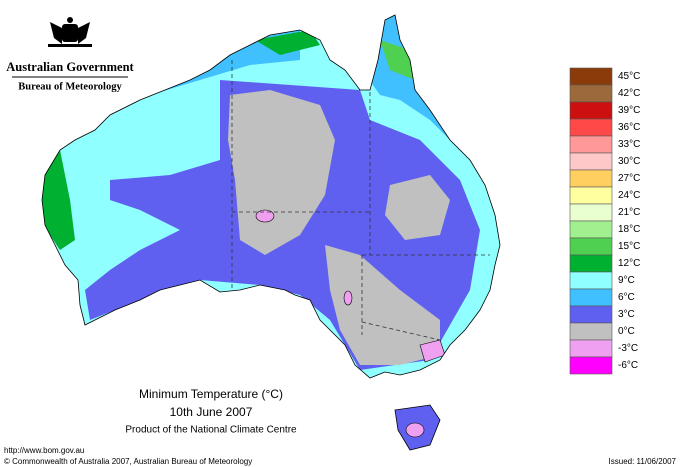 The width and height of the screenshot is (680, 467). What do you see at coordinates (629, 212) in the screenshot?
I see `legend-label: 21°C` at bounding box center [629, 212].